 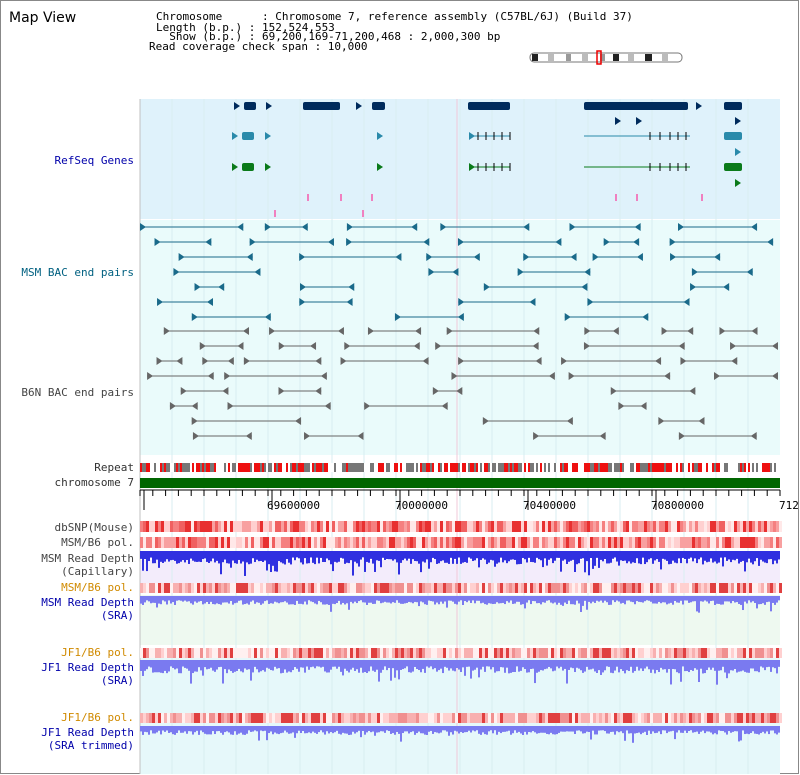 I want to click on track-label-msm-depth-sra: MSM Read Depth (SRA), so click(x=87, y=609).